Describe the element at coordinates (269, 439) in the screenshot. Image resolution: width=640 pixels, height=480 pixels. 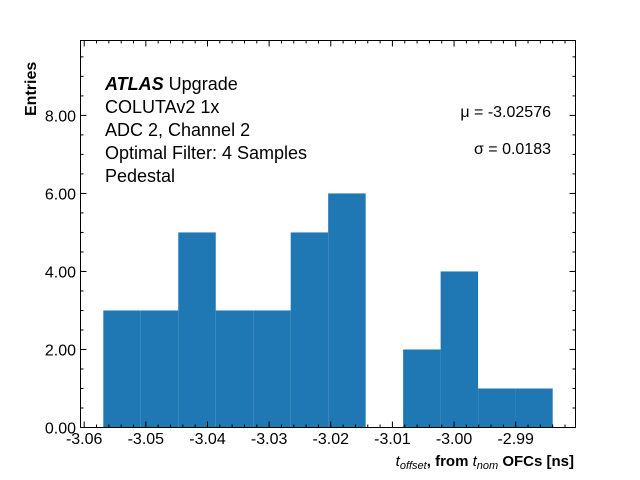
I see `x-tick-label: -3.03` at that location.